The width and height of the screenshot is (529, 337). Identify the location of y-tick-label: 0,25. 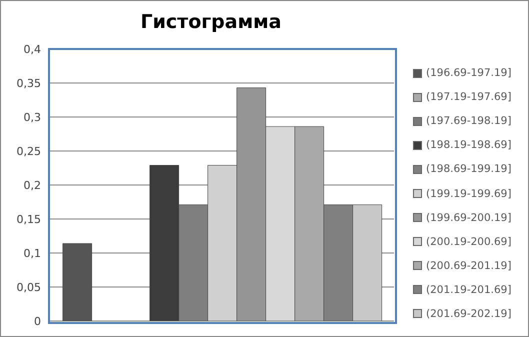
(28, 151).